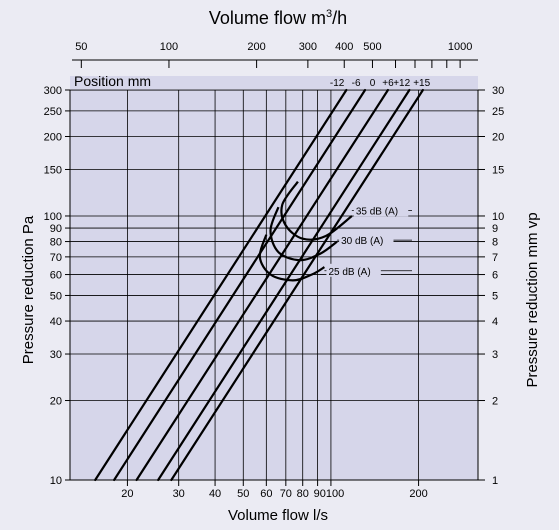 This screenshot has height=530, width=559. I want to click on position-label: Position mm, so click(112, 81).